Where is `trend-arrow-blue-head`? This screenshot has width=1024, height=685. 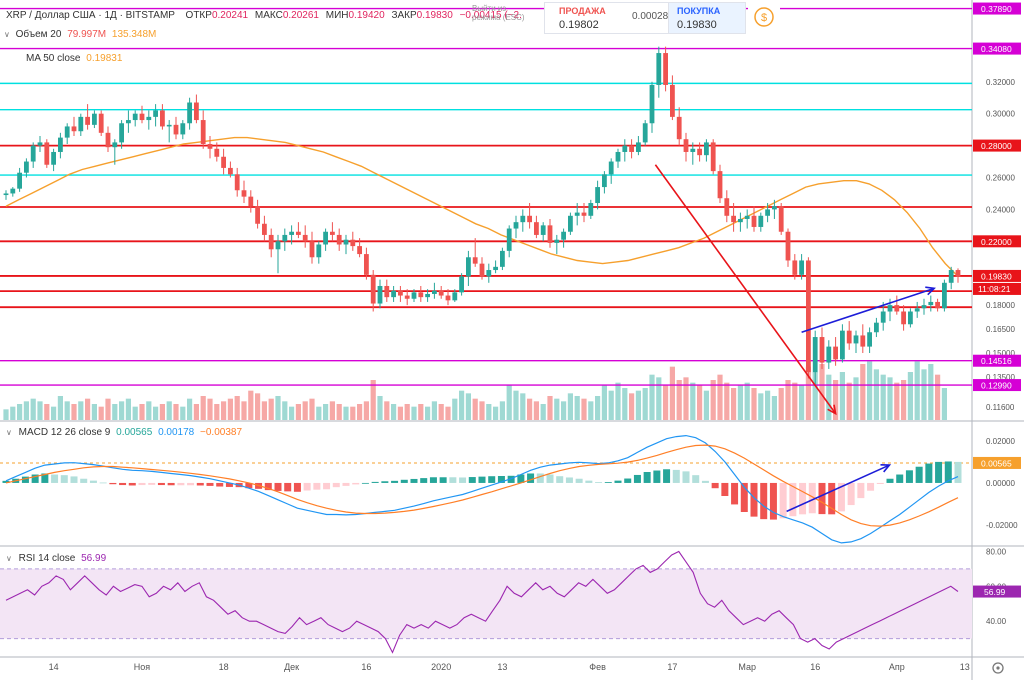
trend-arrow-blue-head is located at coordinates (930, 291).